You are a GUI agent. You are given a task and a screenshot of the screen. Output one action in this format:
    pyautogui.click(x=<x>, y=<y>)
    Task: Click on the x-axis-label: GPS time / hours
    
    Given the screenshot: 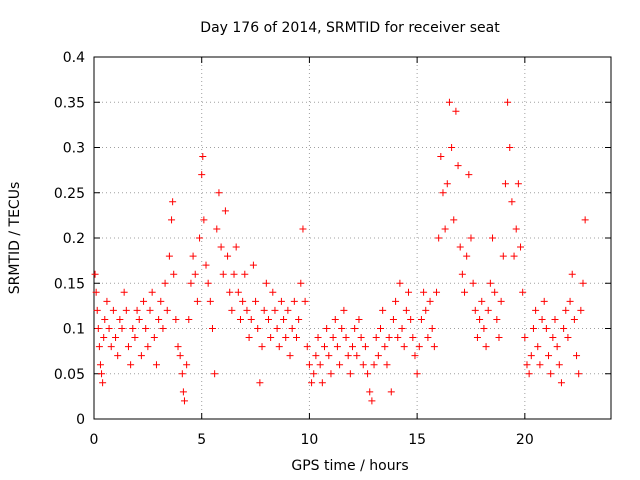 What is the action you would take?
    pyautogui.click(x=349, y=466)
    